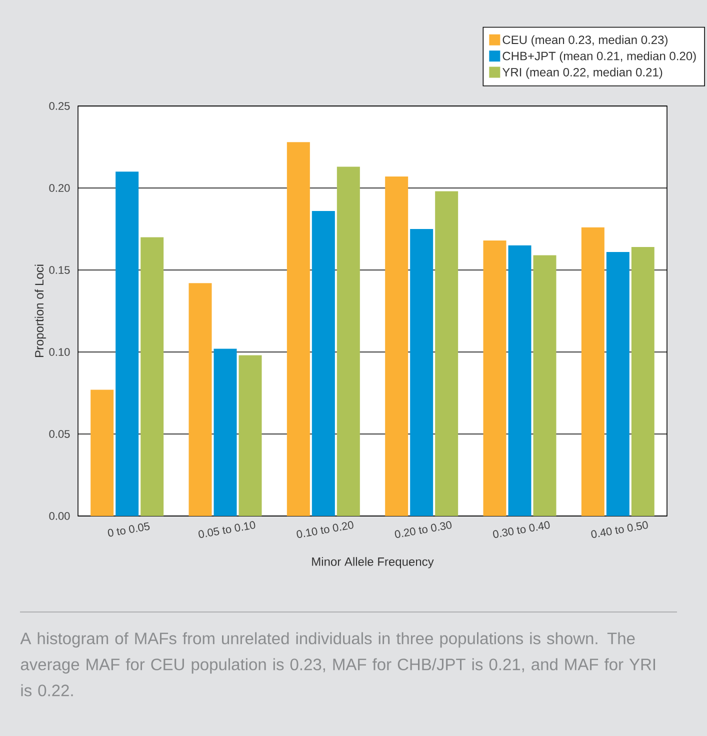  Describe the element at coordinates (423, 529) in the screenshot. I see `x-tick-label: 0.20 to 0.30` at that location.